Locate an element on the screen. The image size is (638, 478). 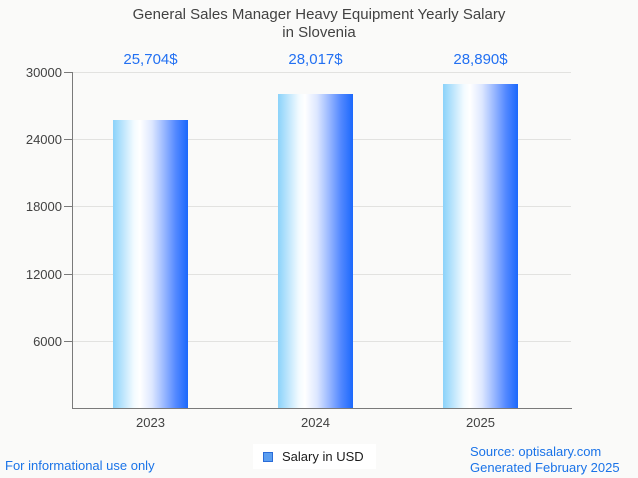
legend: Salary in USD is located at coordinates (314, 456).